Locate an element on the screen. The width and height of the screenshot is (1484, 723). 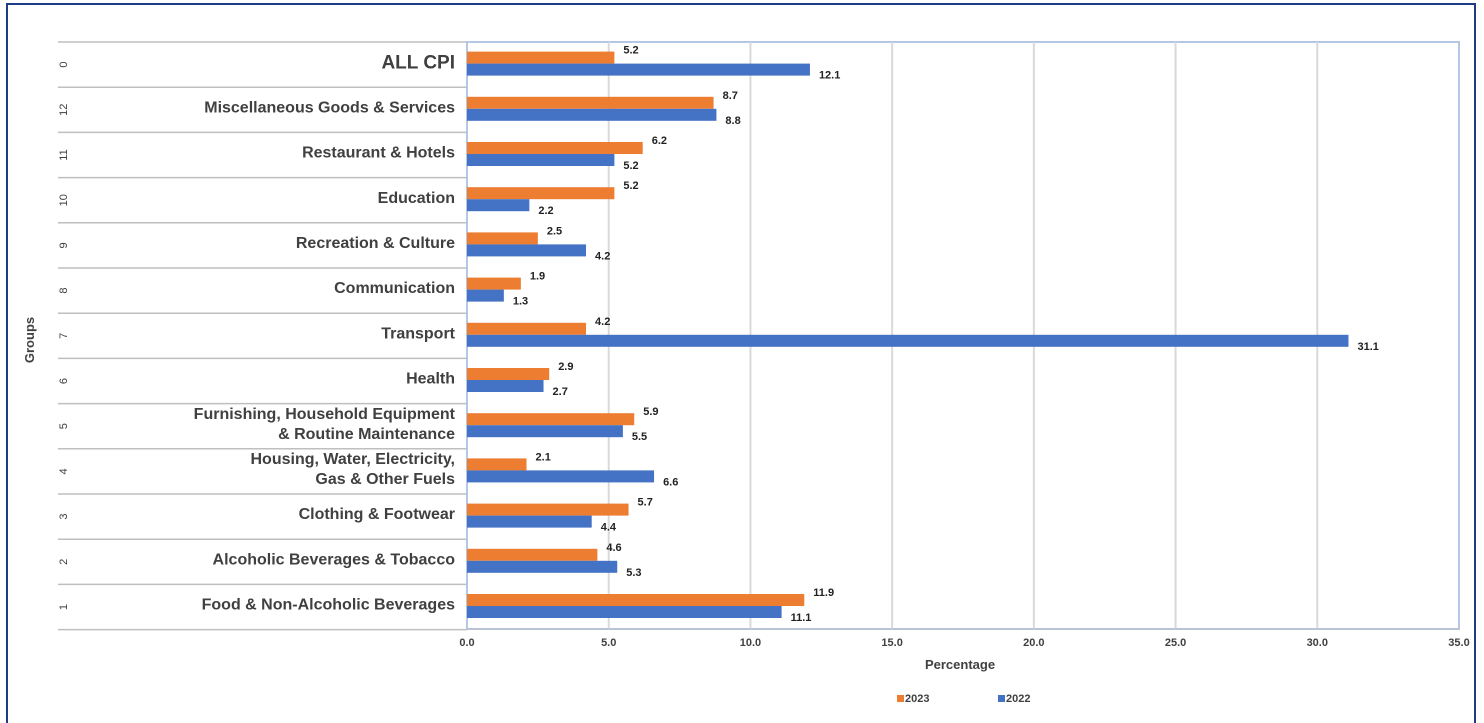
category-label: Health is located at coordinates (430, 379).